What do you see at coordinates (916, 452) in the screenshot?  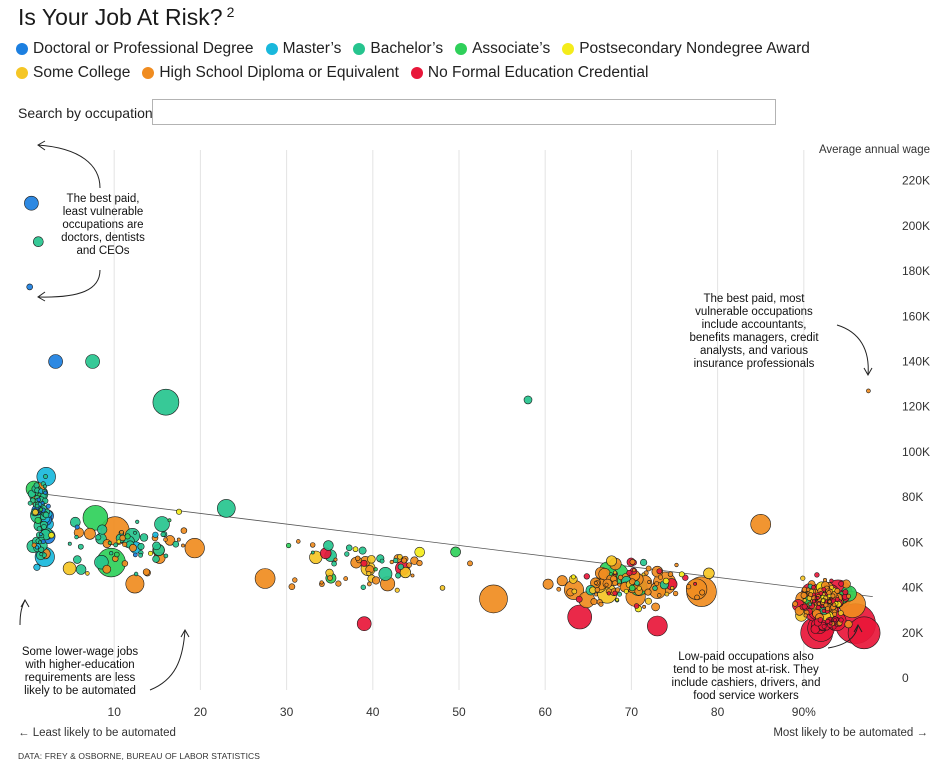 I see `y-tick-label: 100K` at bounding box center [916, 452].